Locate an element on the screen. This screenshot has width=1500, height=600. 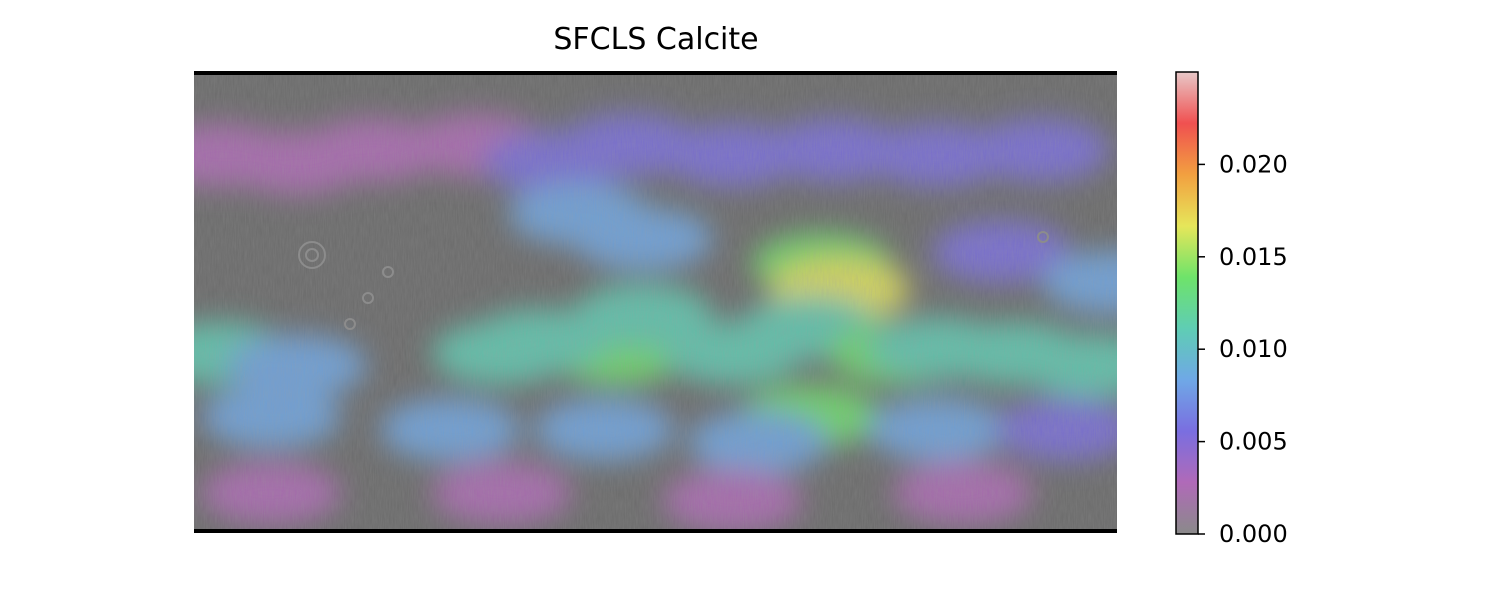
map-border-bottom is located at coordinates (655, 531).